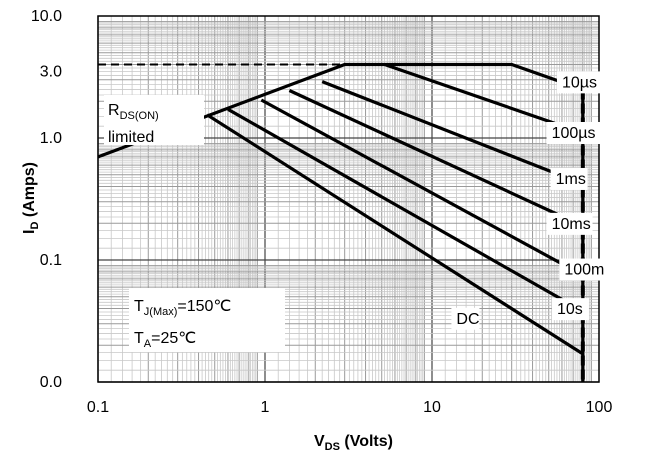 The width and height of the screenshot is (667, 459). I want to click on x-tick-label: 1, so click(265, 407).